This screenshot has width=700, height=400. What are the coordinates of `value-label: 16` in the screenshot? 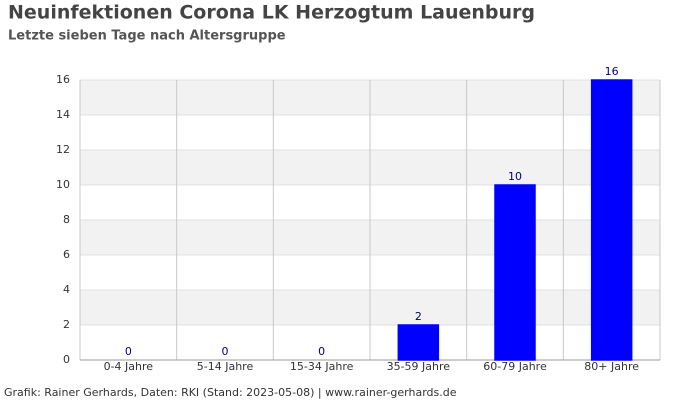 It's located at (612, 71).